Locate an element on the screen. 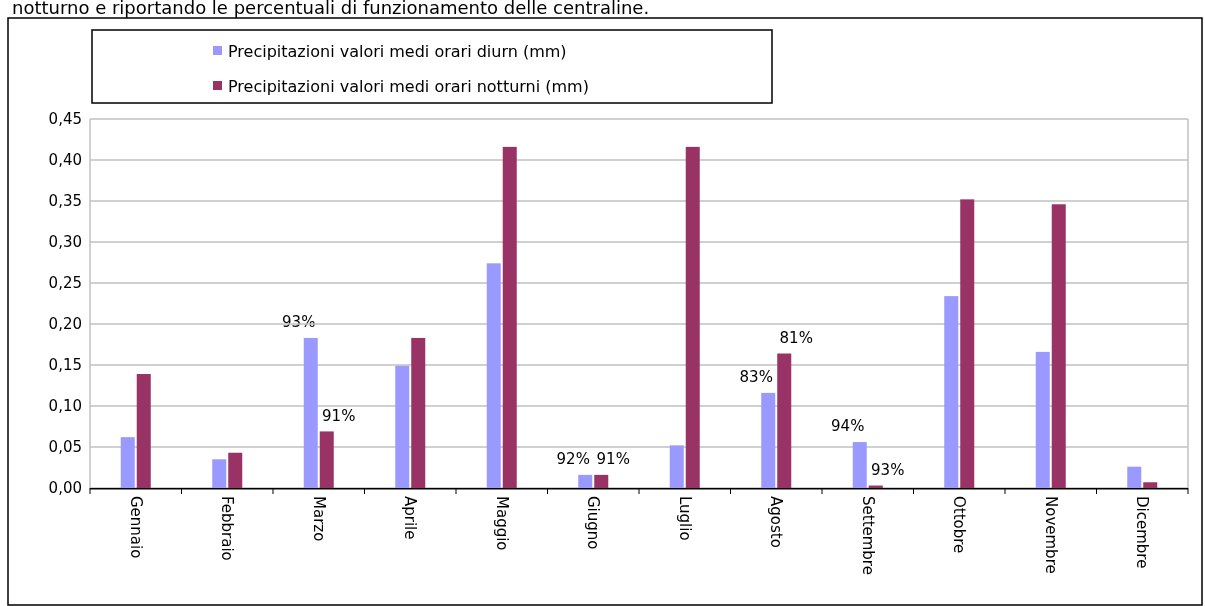 The image size is (1205, 606). x-tick-label: Marzo is located at coordinates (318, 519).